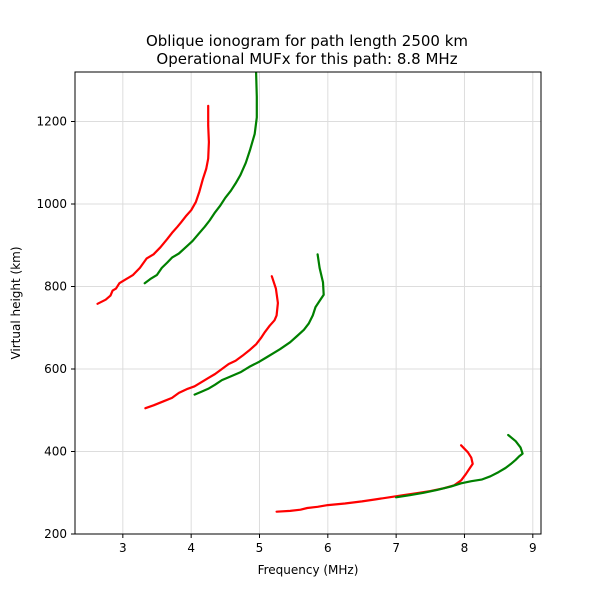 The height and width of the screenshot is (600, 600). What do you see at coordinates (307, 41) in the screenshot?
I see `chart-title: Oblique ionogram for path length 2500 km` at bounding box center [307, 41].